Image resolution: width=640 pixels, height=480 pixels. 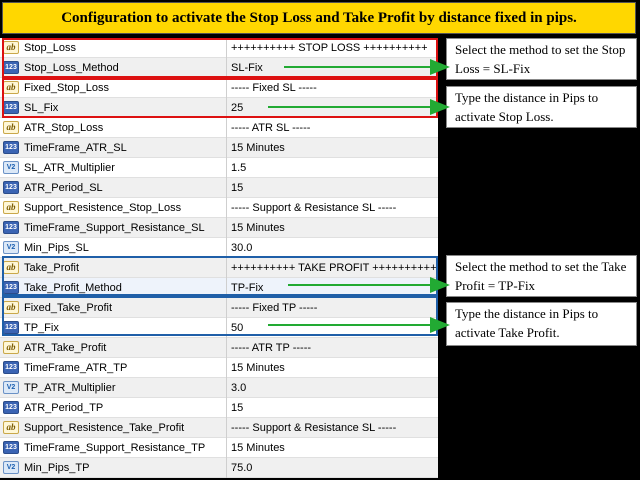 I want to click on param-value: 75.0, so click(x=242, y=468).